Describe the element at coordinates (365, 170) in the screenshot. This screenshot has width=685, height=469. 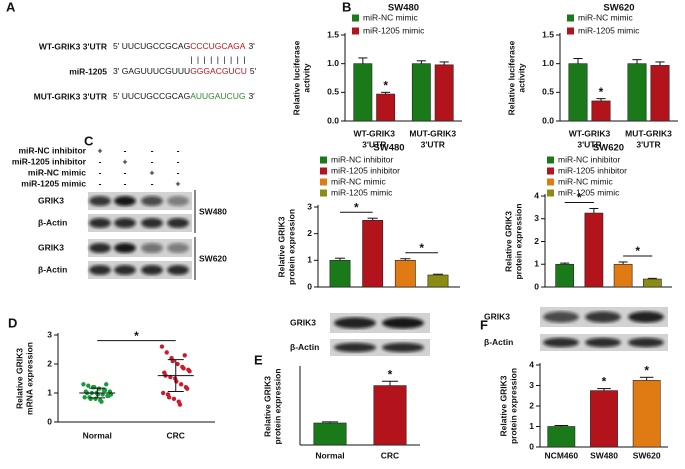
I see `legend-label: miR-1205 inhibitor` at that location.